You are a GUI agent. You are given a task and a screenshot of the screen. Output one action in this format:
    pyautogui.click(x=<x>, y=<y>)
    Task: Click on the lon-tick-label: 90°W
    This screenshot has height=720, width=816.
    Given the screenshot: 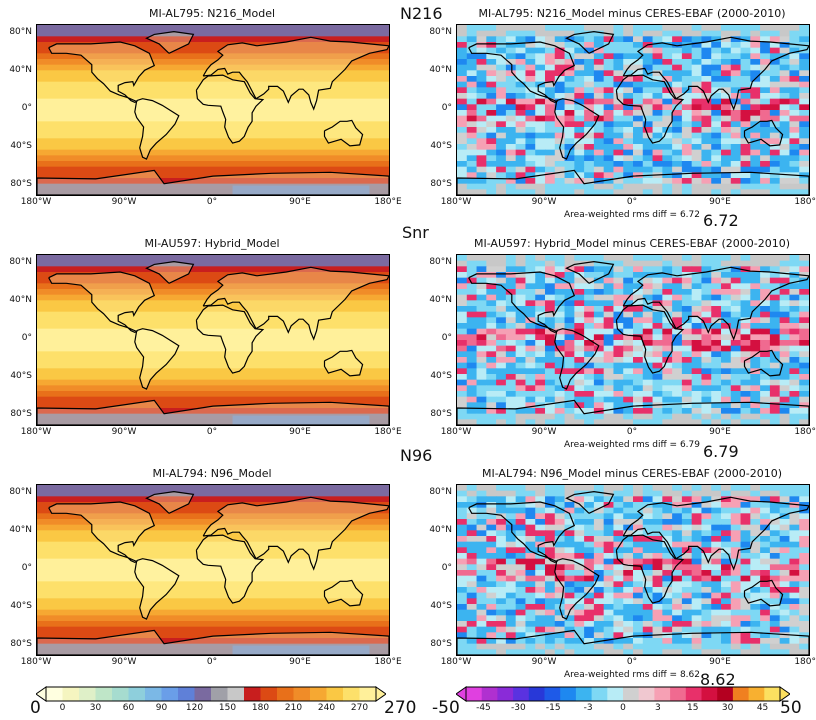 What is the action you would take?
    pyautogui.click(x=544, y=202)
    